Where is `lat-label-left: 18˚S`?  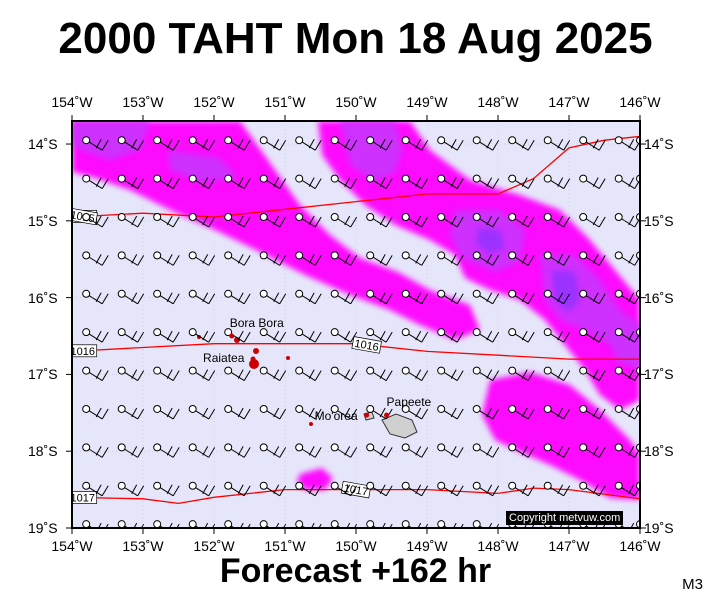 lat-label-left: 18˚S is located at coordinates (43, 451).